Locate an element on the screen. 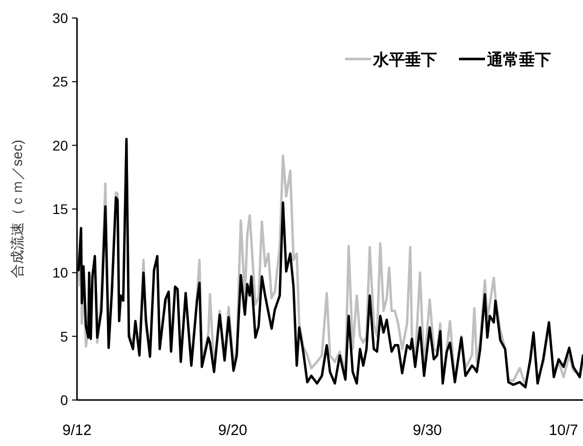 The image size is (583, 446). y-tick-label: 25 is located at coordinates (60, 82).